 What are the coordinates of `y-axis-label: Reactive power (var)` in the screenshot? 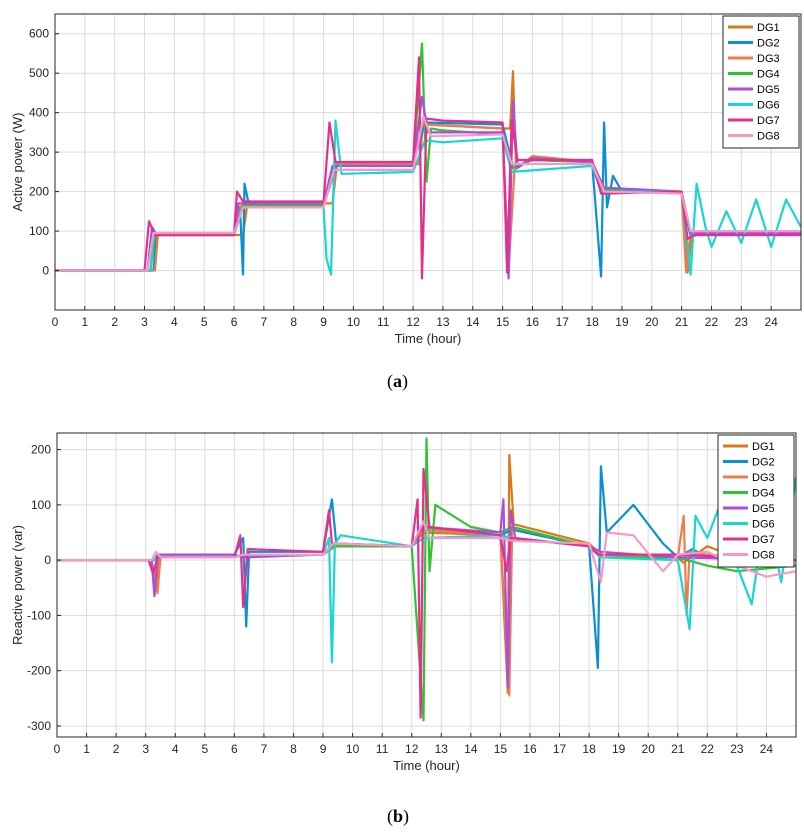 It's located at (17, 585).